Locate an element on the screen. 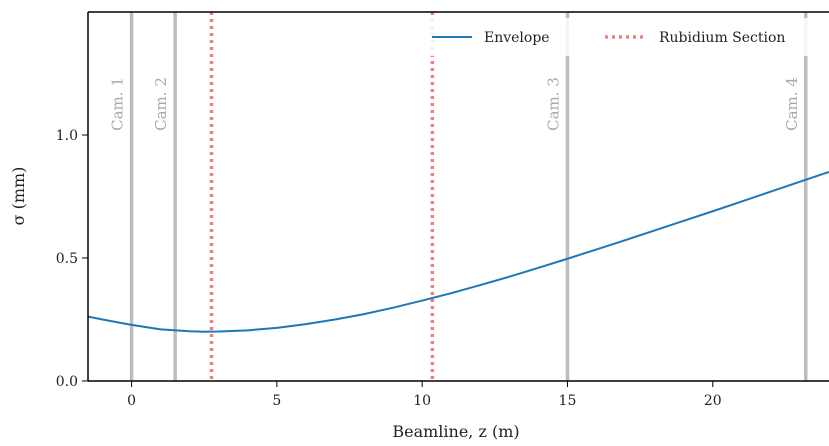 This screenshot has height=446, width=829. x-tick-label: 5 is located at coordinates (276, 401).